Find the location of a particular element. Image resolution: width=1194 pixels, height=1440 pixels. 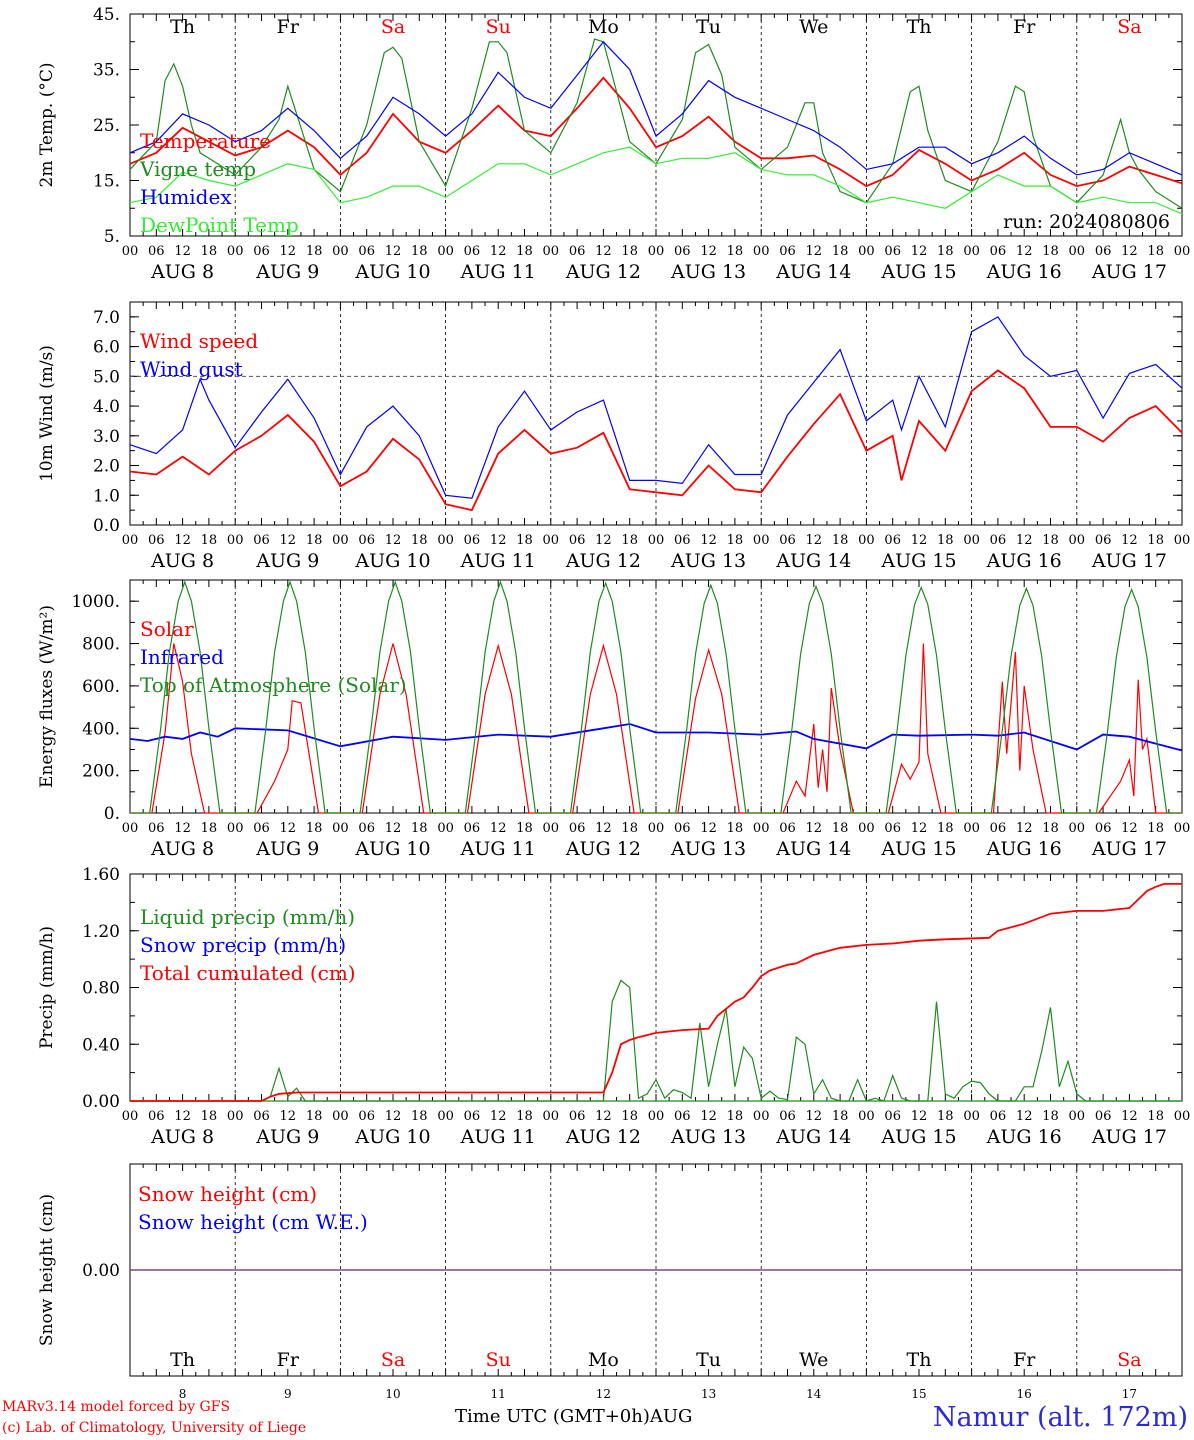

y-tick-label: 200. is located at coordinates (101, 772).